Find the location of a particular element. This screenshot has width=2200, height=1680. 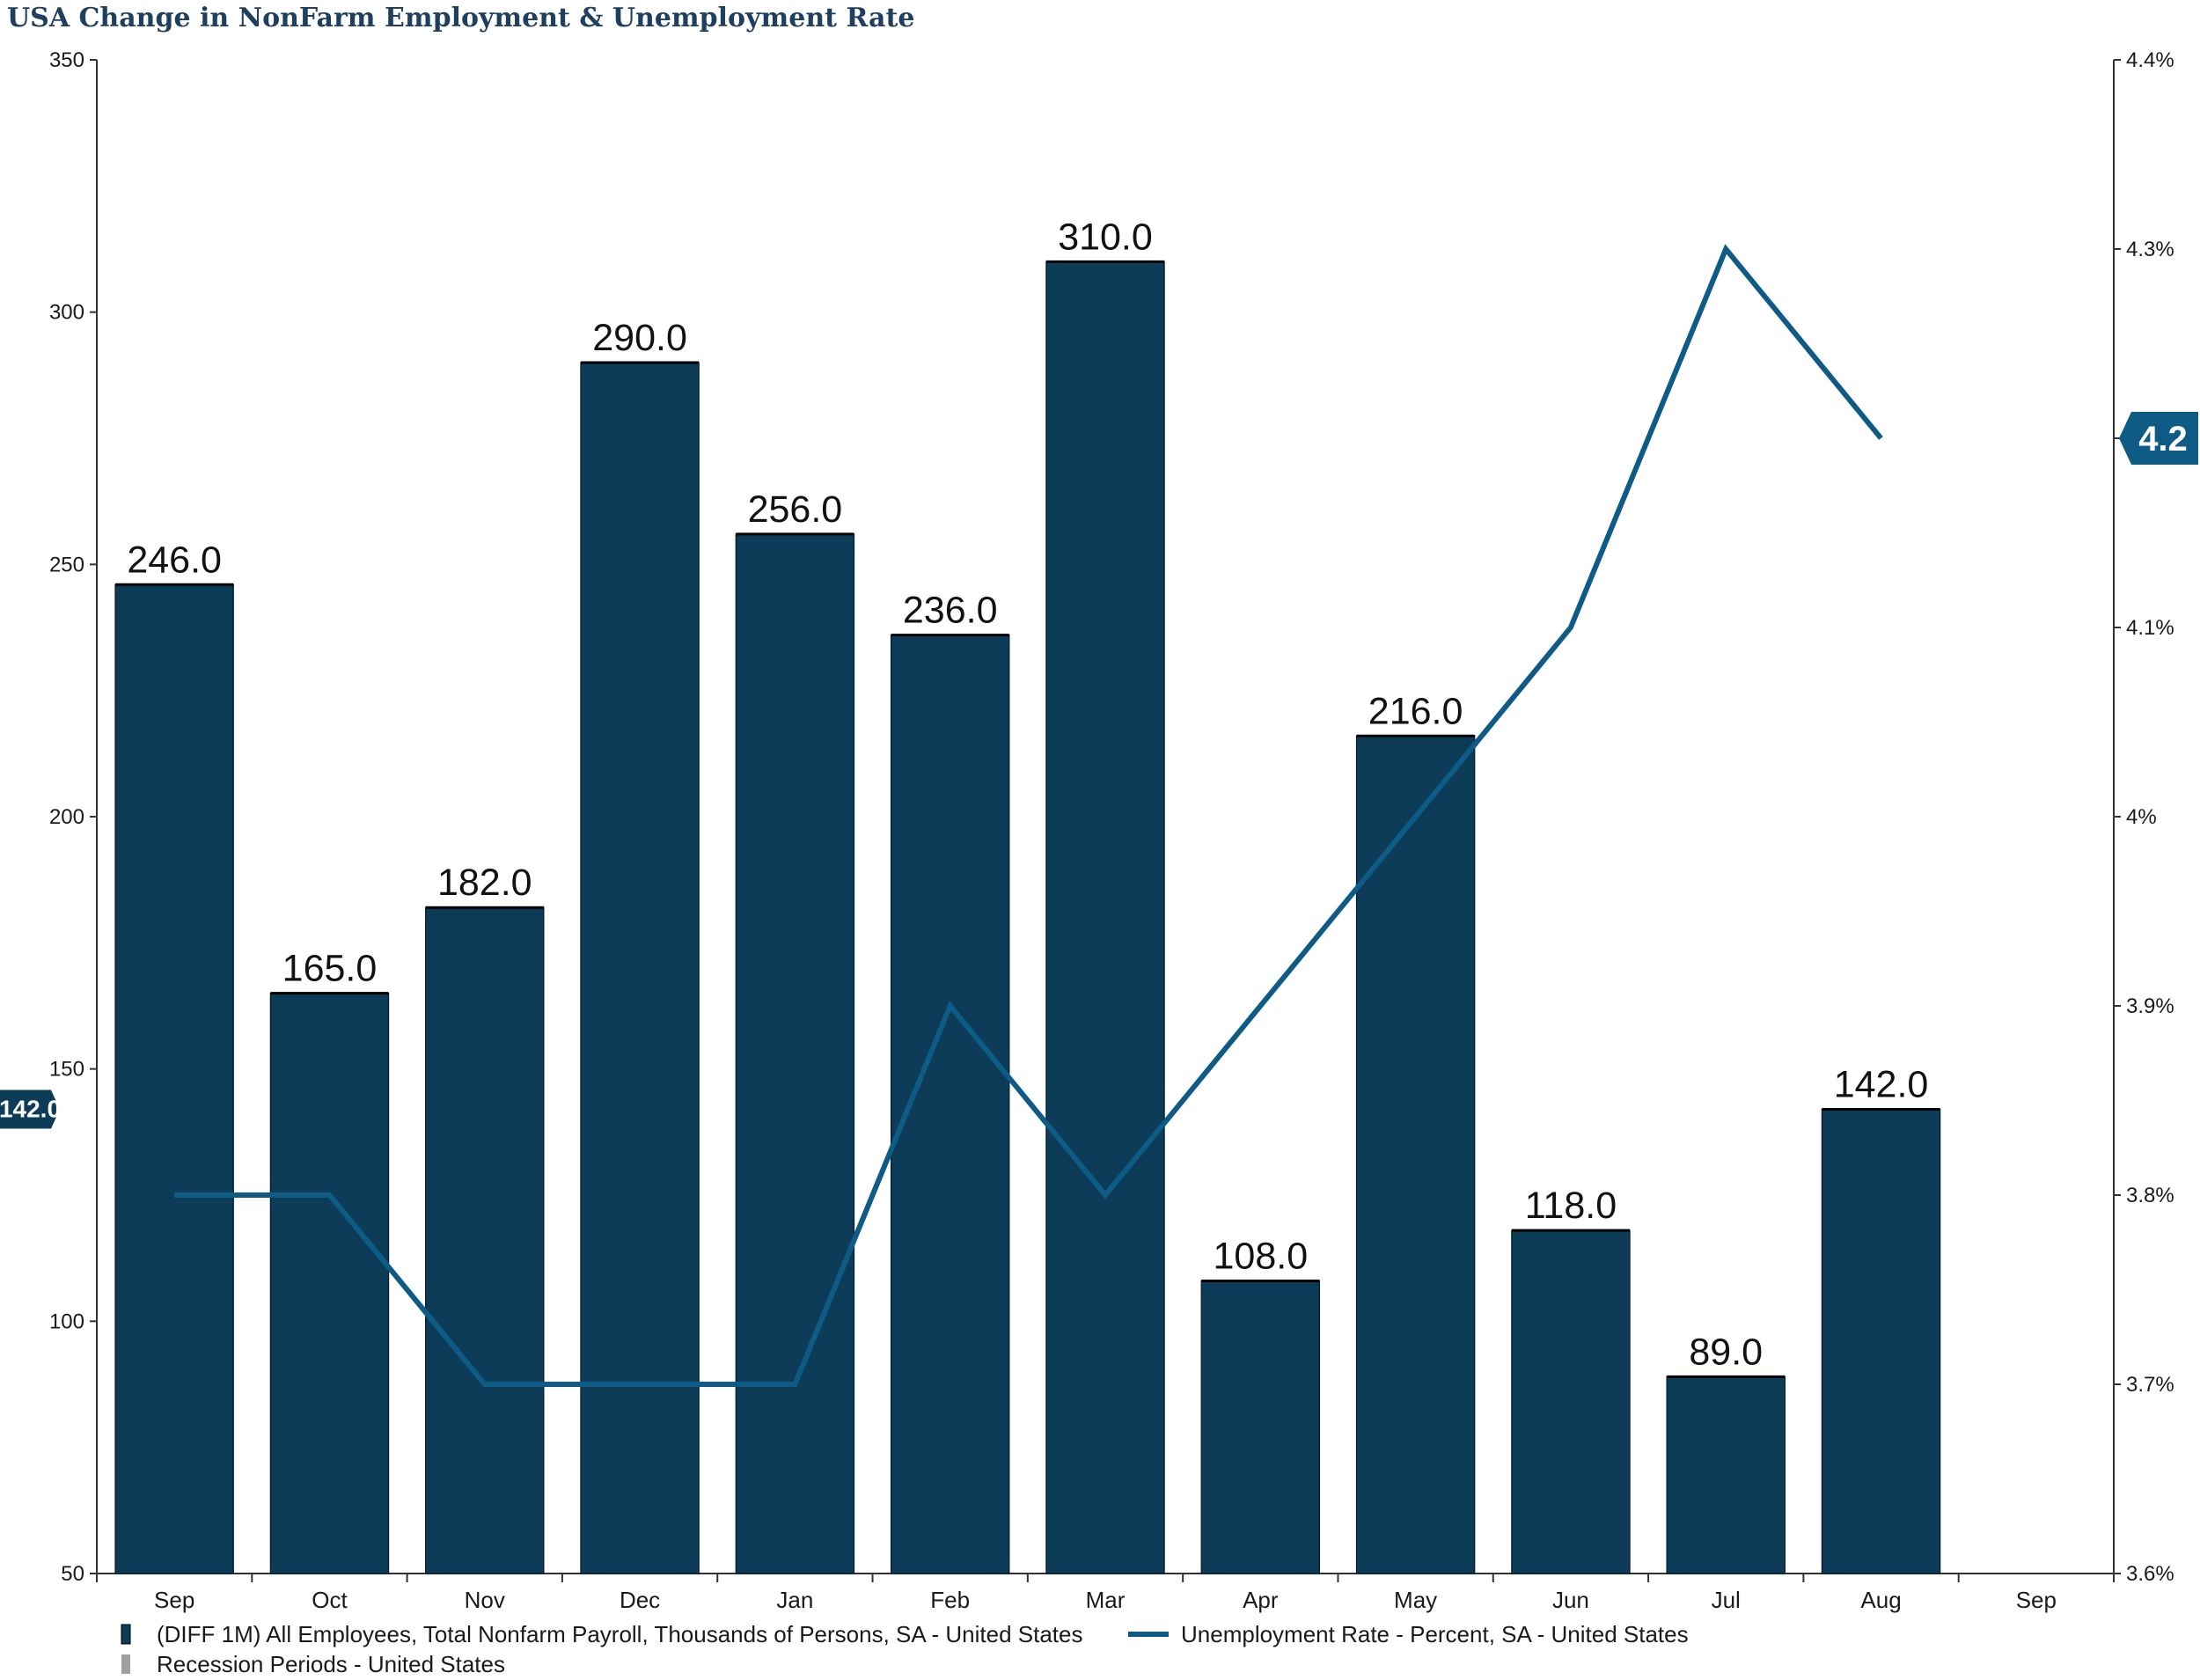

right-axis-ticks: 3.6% 3.7% 3.8% 3.9% 4% 4.1% 4.3% 4.4% is located at coordinates (2144, 817).